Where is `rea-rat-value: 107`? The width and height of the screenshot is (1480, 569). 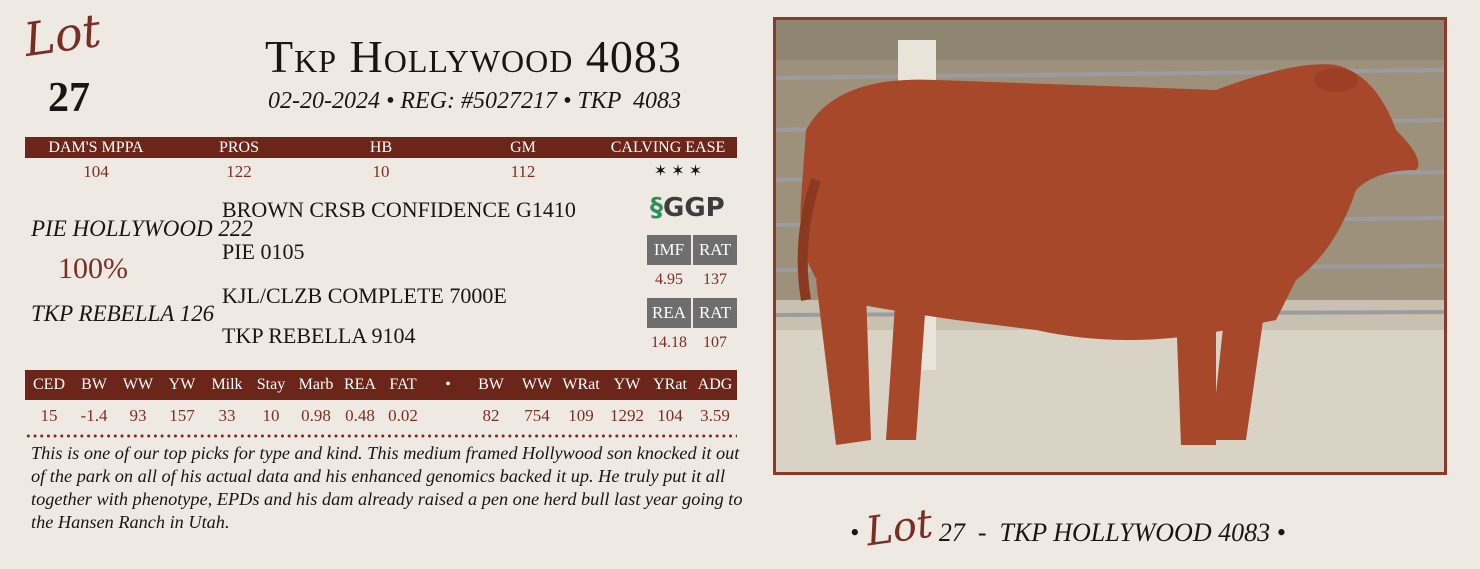 rea-rat-value: 107 is located at coordinates (715, 342).